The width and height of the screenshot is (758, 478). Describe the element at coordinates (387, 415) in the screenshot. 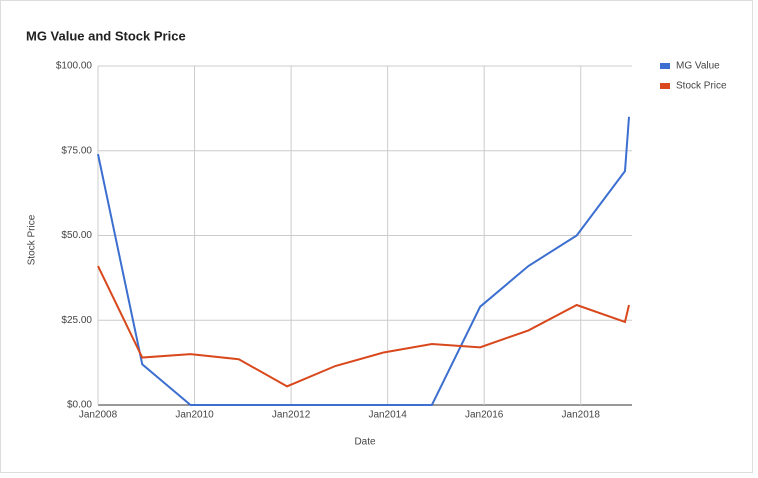

I see `x-tick-label: Jan2014` at that location.